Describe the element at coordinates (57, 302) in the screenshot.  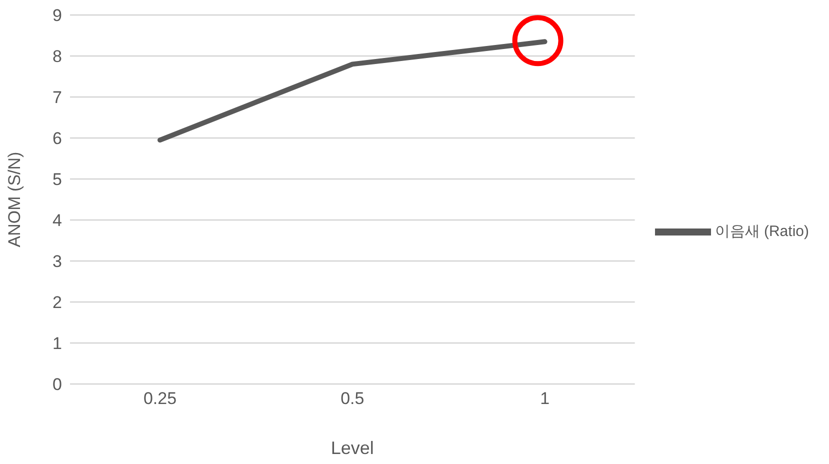
I see `y-tick-label: 2` at that location.